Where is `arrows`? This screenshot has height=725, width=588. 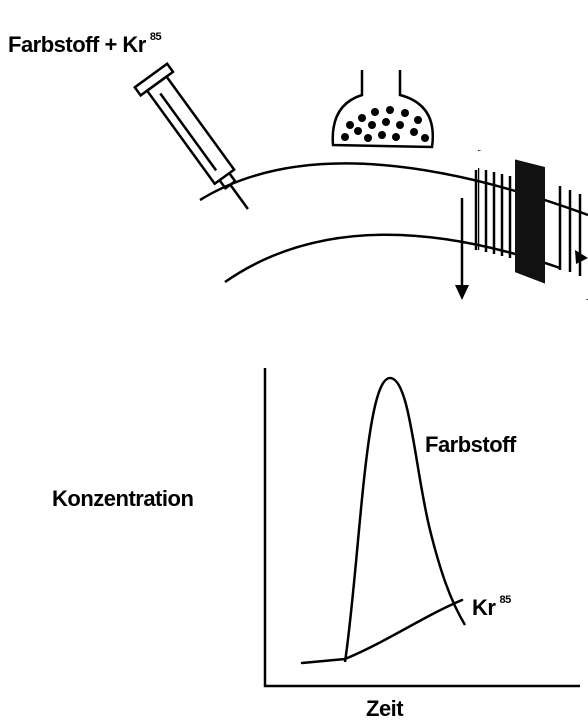
arrows is located at coordinates (521, 249).